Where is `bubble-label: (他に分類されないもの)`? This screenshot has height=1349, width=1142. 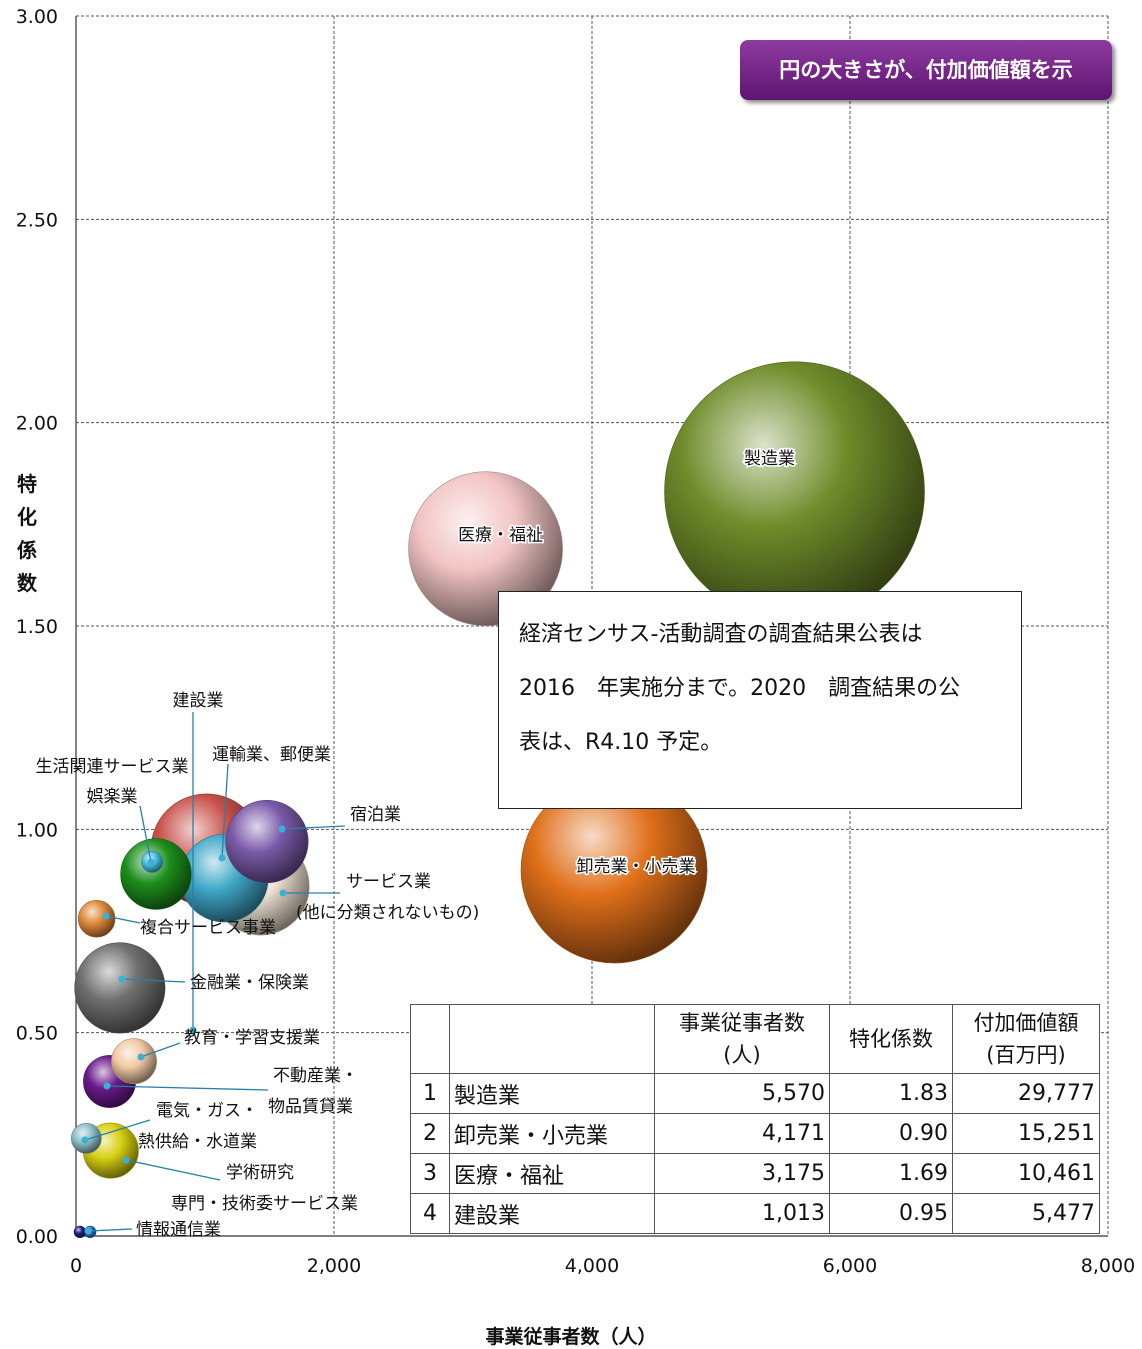
bubble-label: (他に分類されないもの) is located at coordinates (387, 913).